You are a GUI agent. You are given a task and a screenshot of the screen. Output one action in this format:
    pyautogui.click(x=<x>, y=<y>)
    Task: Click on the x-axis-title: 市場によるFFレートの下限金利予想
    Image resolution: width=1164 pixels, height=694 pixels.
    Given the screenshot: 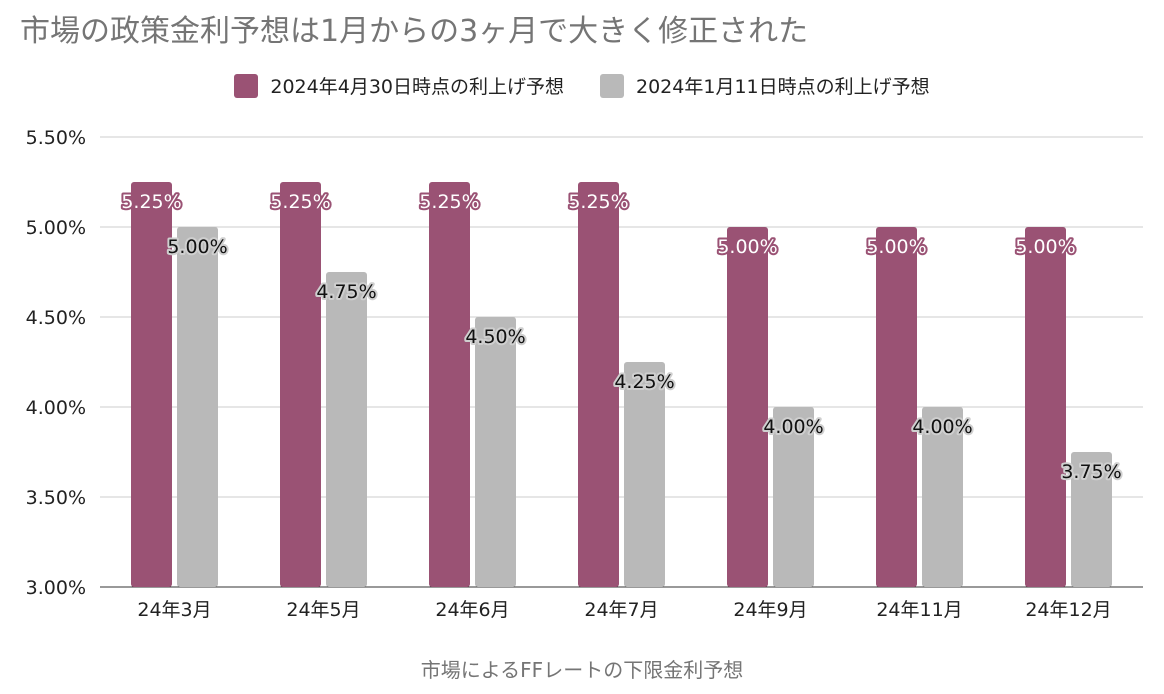 What is the action you would take?
    pyautogui.click(x=582, y=670)
    